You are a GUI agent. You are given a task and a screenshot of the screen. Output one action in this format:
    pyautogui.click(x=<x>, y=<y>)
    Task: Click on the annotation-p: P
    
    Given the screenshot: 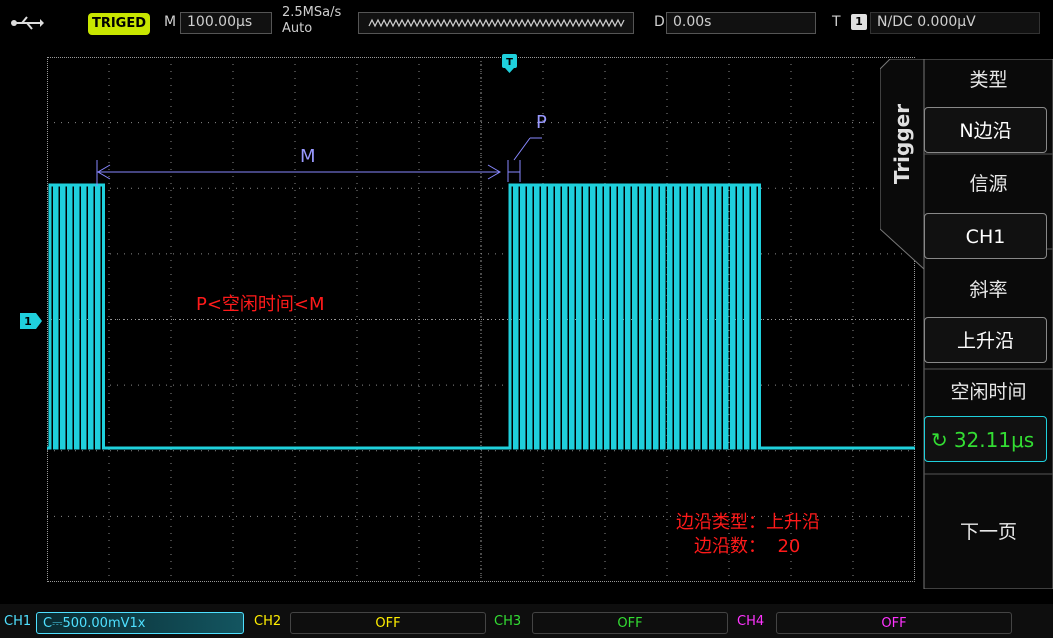 What is the action you would take?
    pyautogui.click(x=541, y=122)
    